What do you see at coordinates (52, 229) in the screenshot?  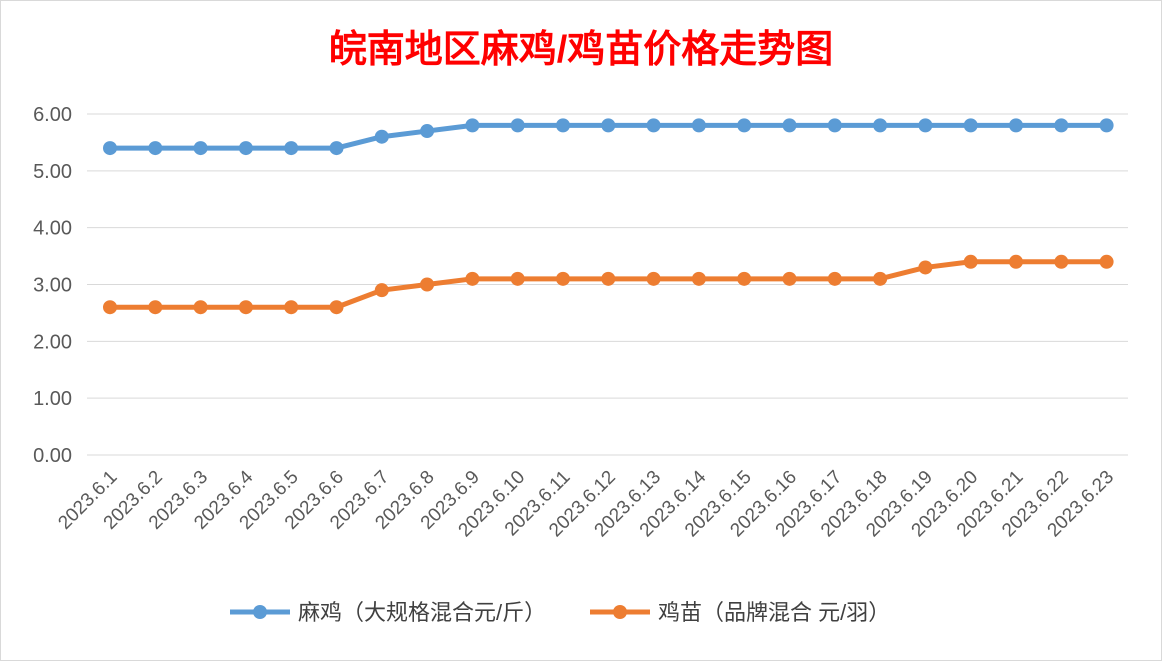 I see `y-tick-label: 4.00` at bounding box center [52, 229].